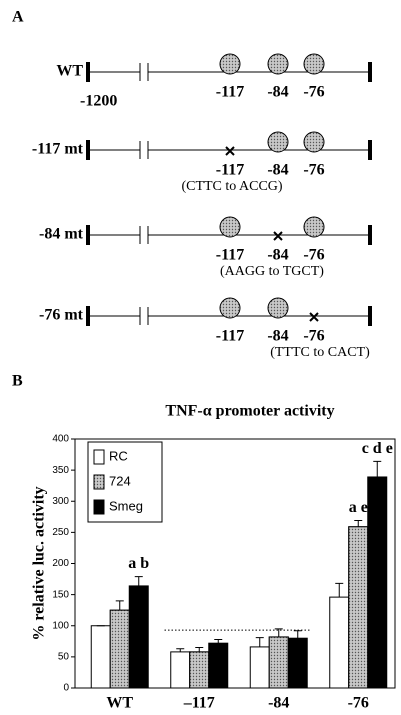 This screenshot has height=715, width=401. Describe the element at coordinates (138, 563) in the screenshot. I see `significance-letters: a b` at that location.